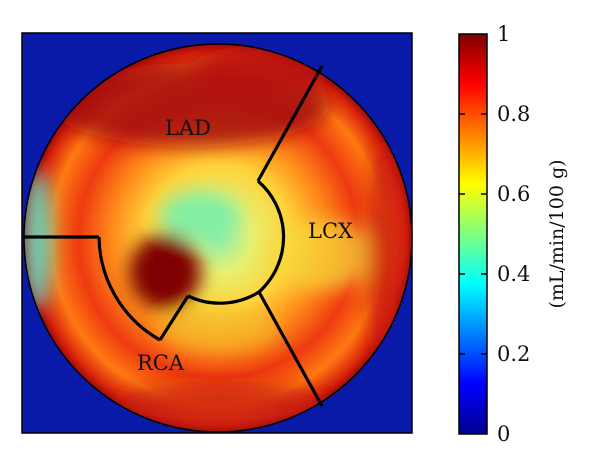 The height and width of the screenshot is (468, 600). I want to click on boundary-lcx-rca, so click(290, 349).